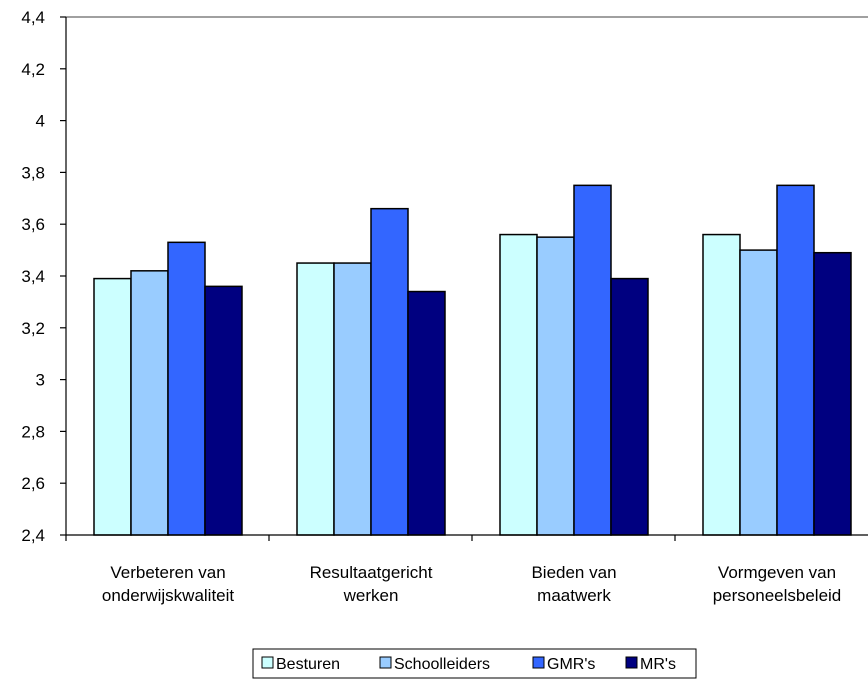  Describe the element at coordinates (33, 328) in the screenshot. I see `y-tick-label: 3,2` at that location.